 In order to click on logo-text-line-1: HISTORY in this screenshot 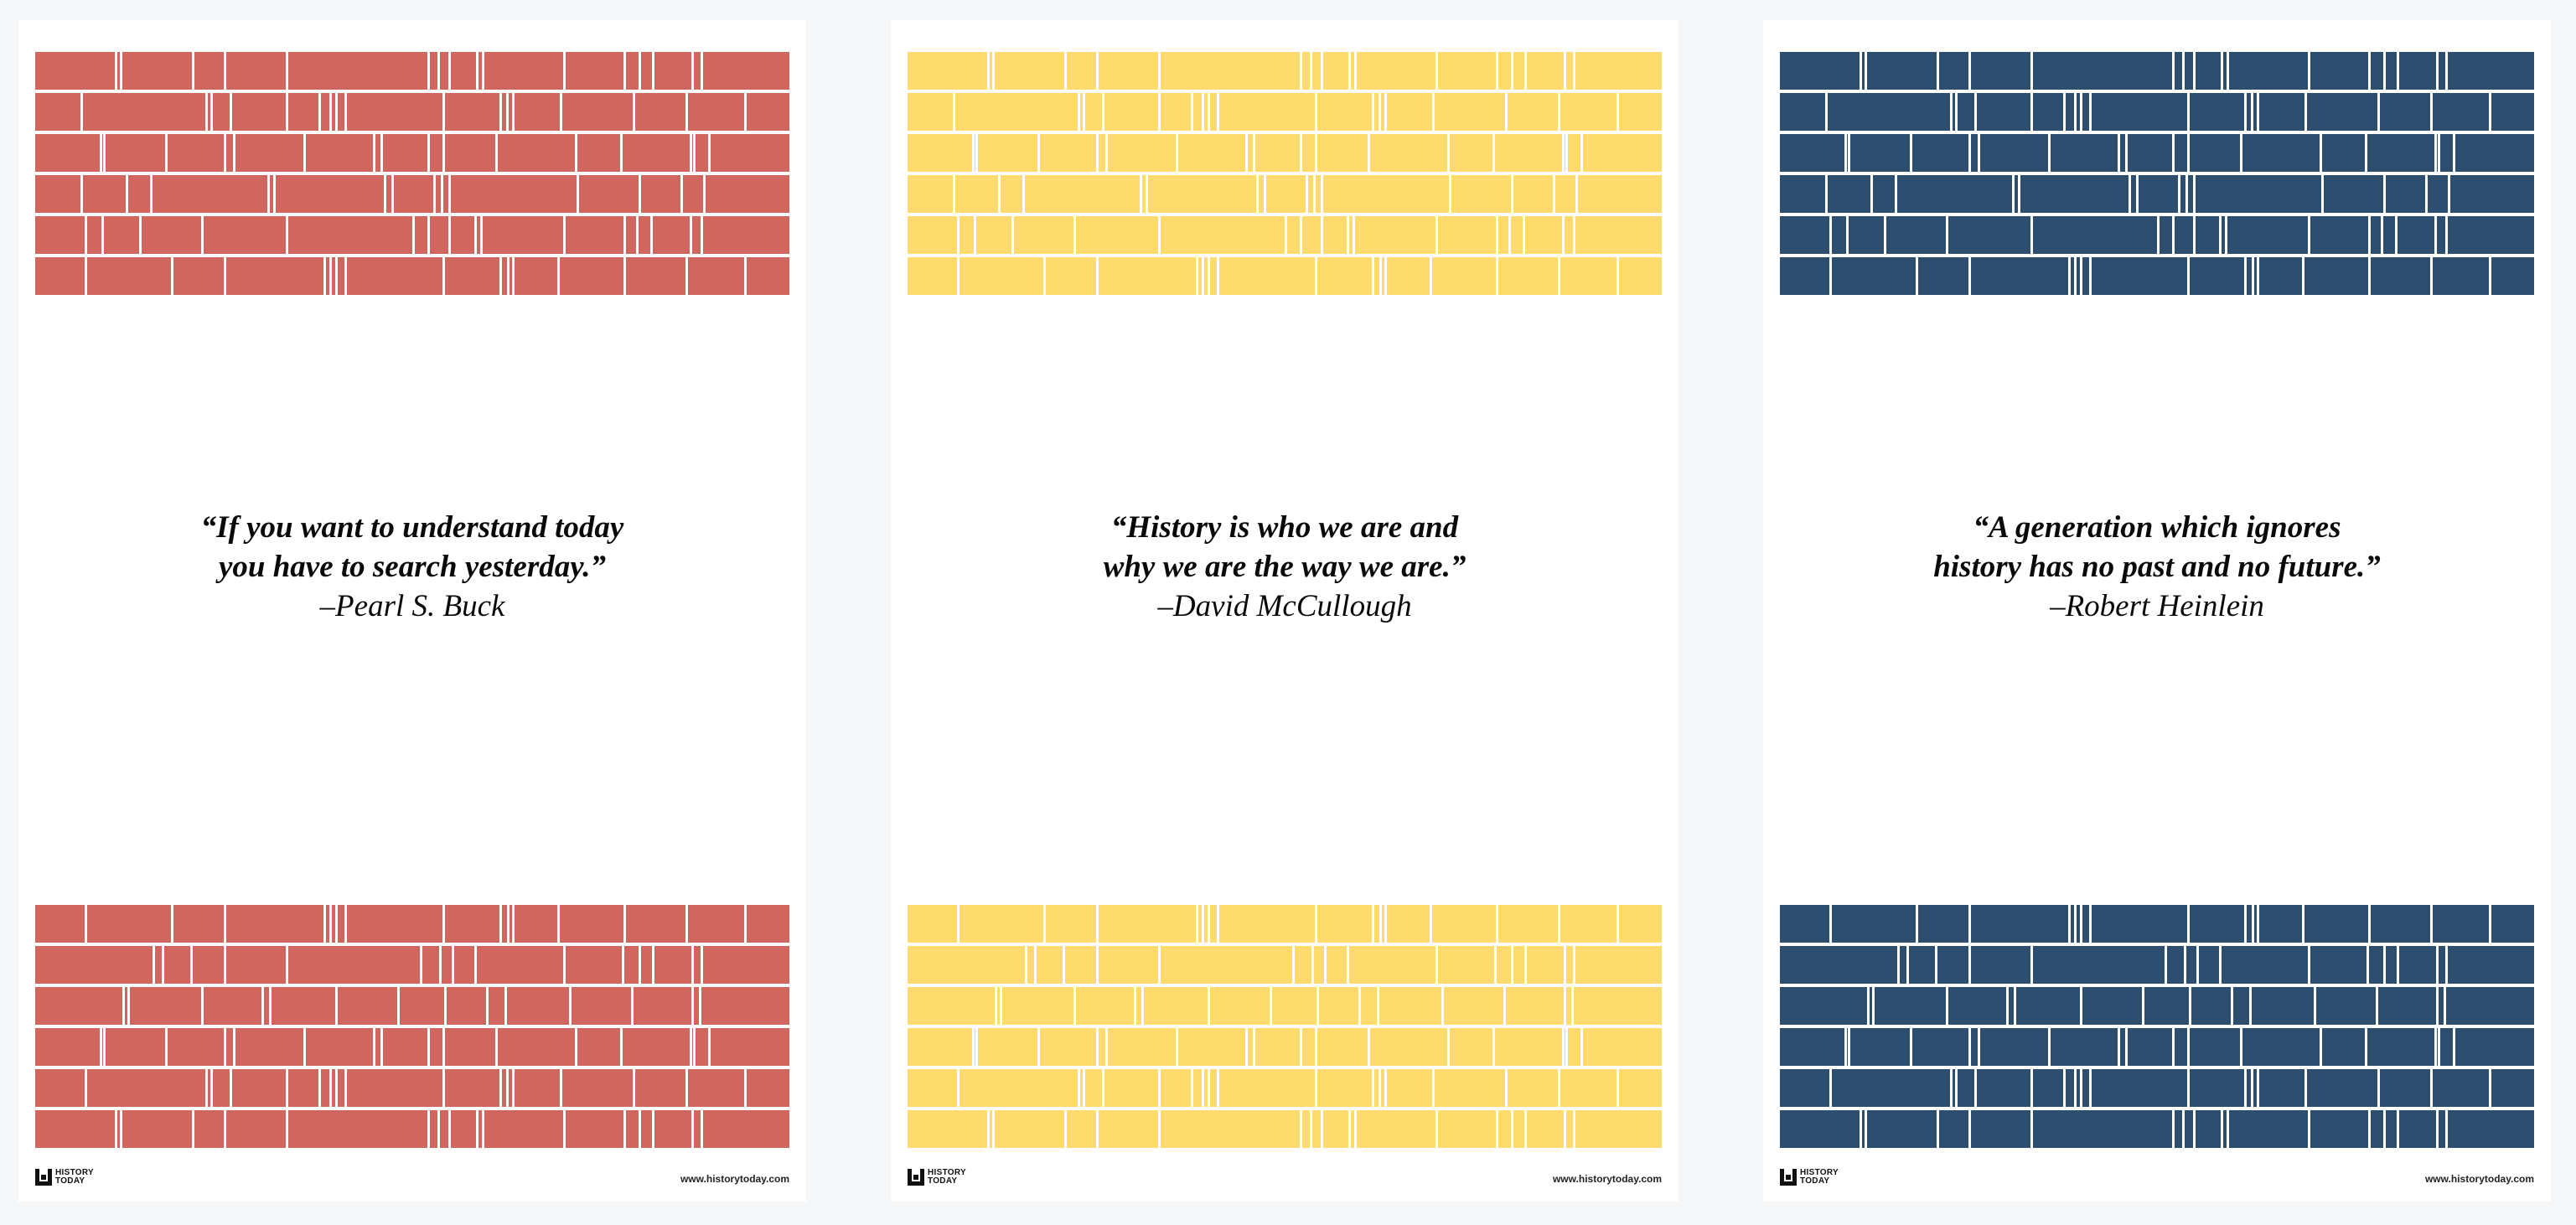, I will do `click(947, 1172)`.